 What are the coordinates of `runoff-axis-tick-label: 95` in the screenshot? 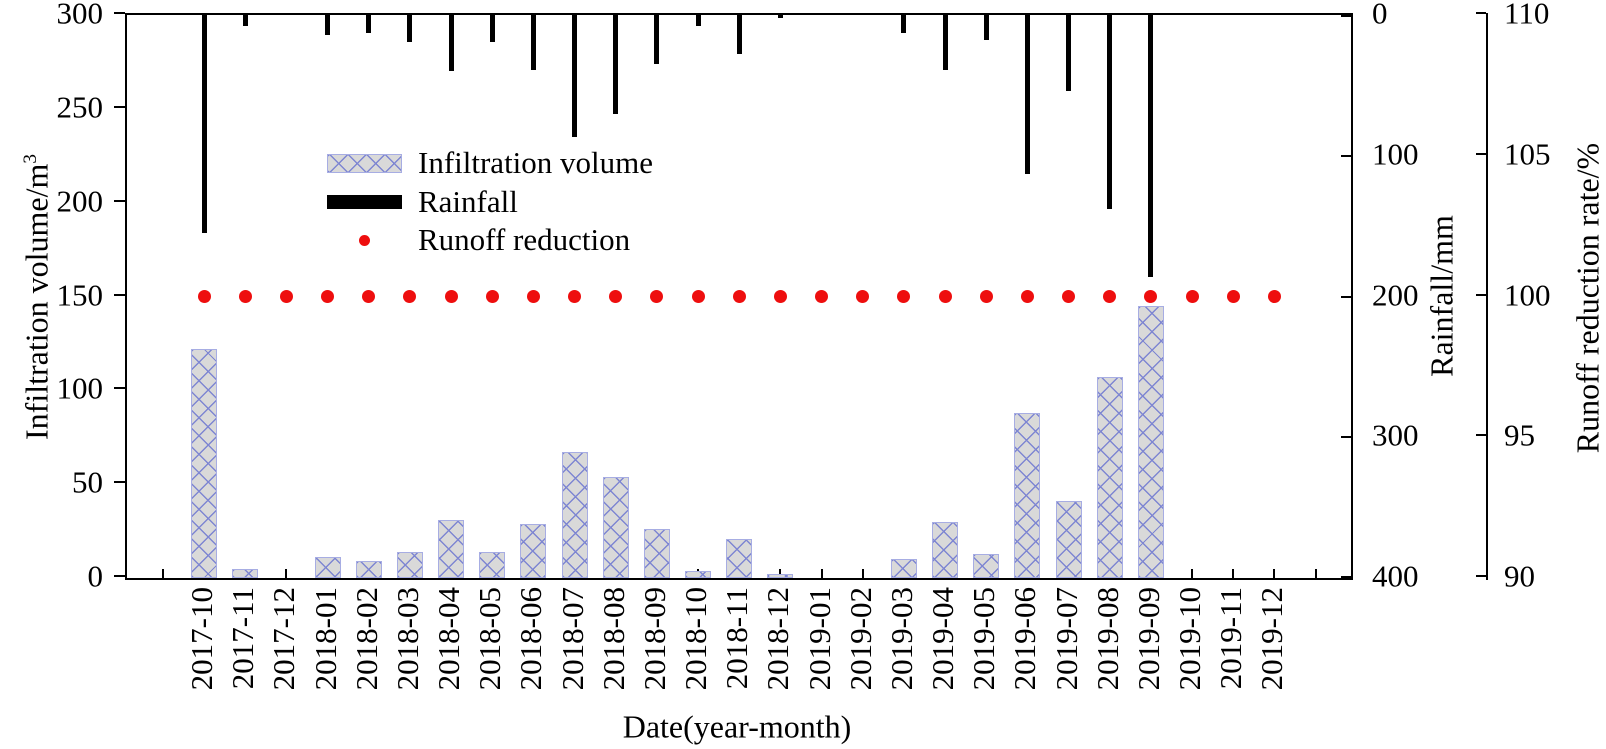 It's located at (1519, 435).